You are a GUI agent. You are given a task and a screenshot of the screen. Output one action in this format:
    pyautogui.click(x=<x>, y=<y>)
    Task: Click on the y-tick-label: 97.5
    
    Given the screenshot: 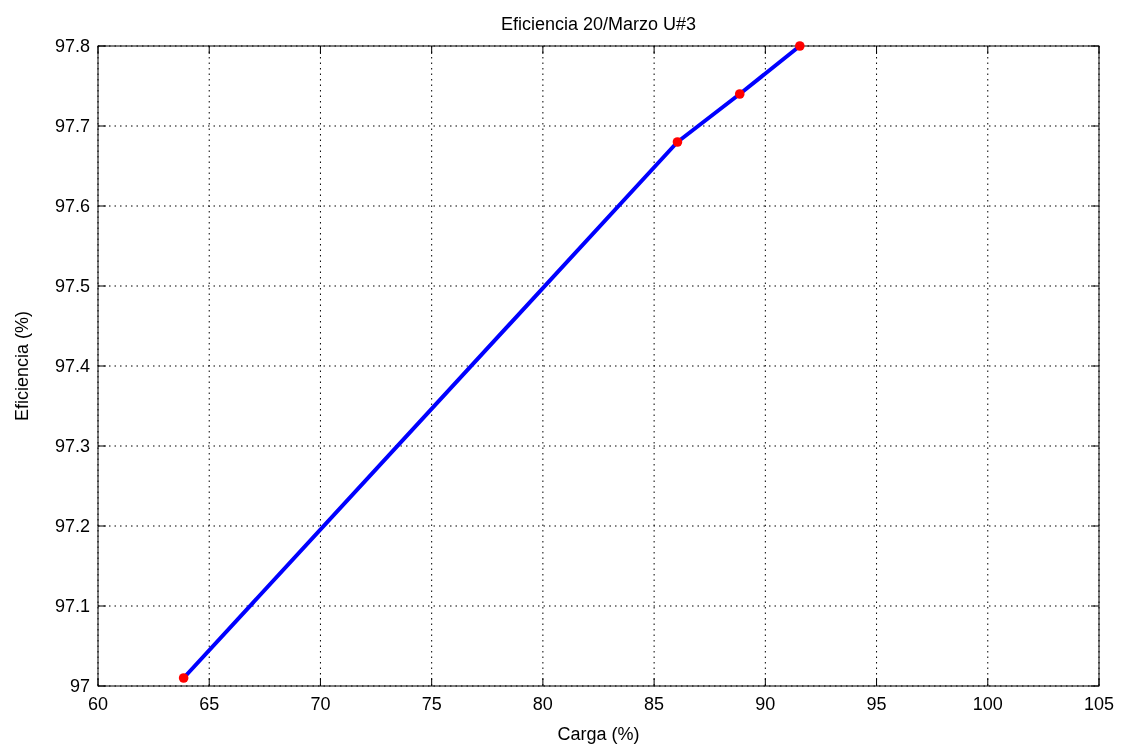 What is the action you would take?
    pyautogui.click(x=72, y=286)
    